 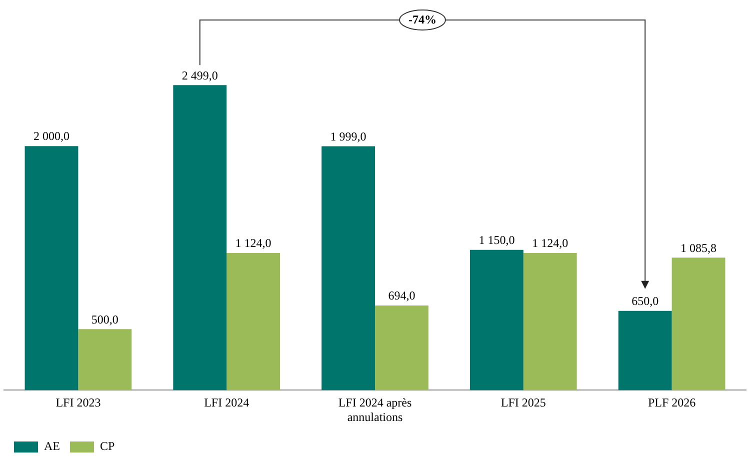 I want to click on data-label: 650,0, so click(x=645, y=301).